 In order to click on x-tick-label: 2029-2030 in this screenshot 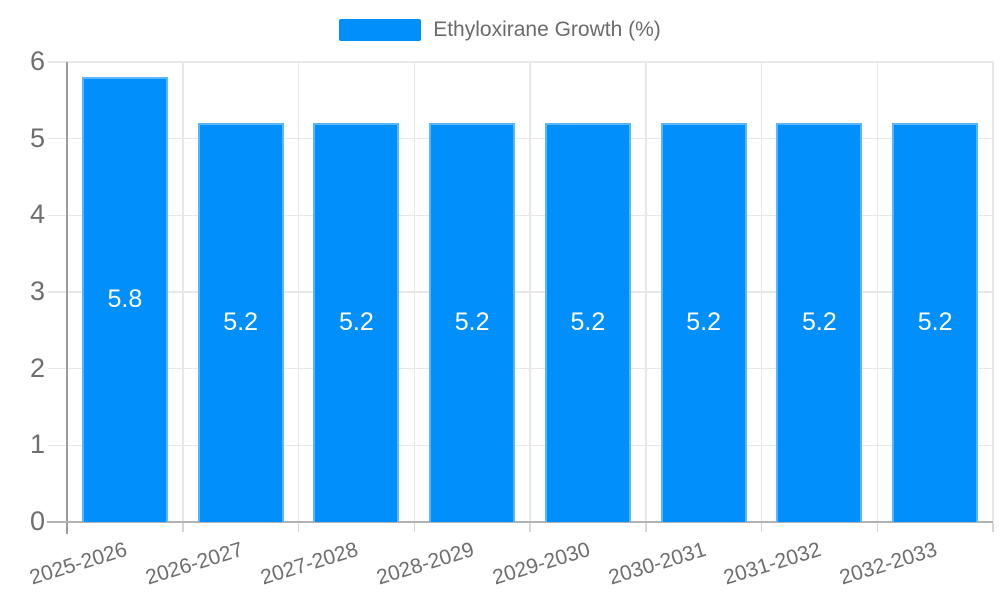, I will do `click(541, 564)`.